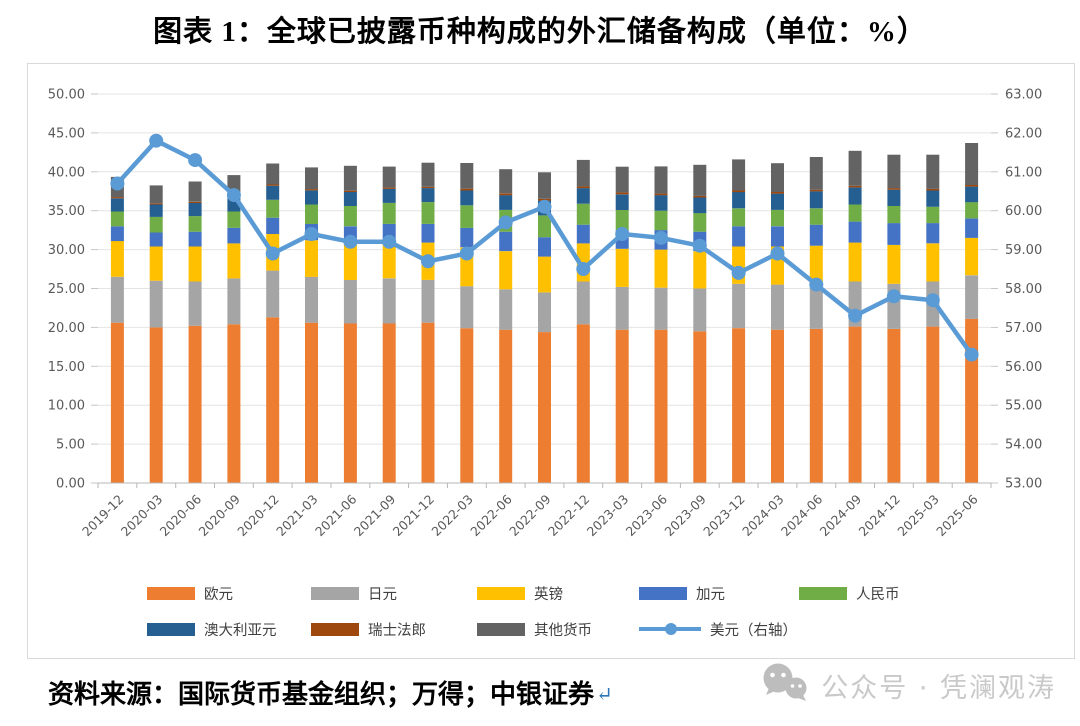 This screenshot has width=1080, height=726. What do you see at coordinates (841, 515) in the screenshot?
I see `x-axis-label: 2024-09` at bounding box center [841, 515].